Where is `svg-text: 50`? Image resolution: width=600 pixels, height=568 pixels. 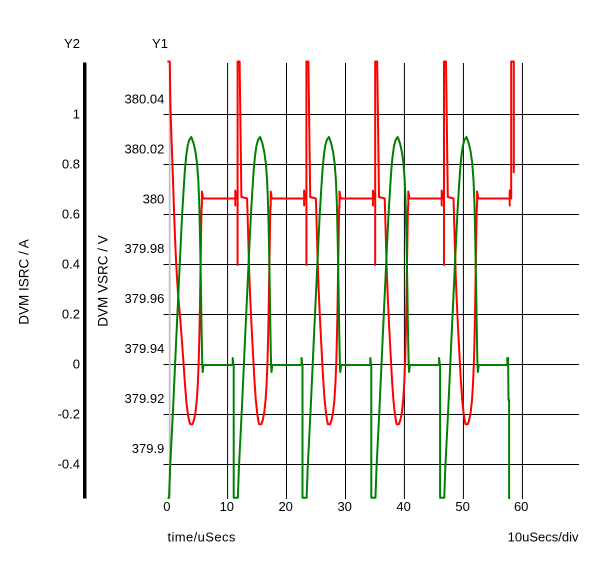
svg-text: 50 is located at coordinates (462, 506).